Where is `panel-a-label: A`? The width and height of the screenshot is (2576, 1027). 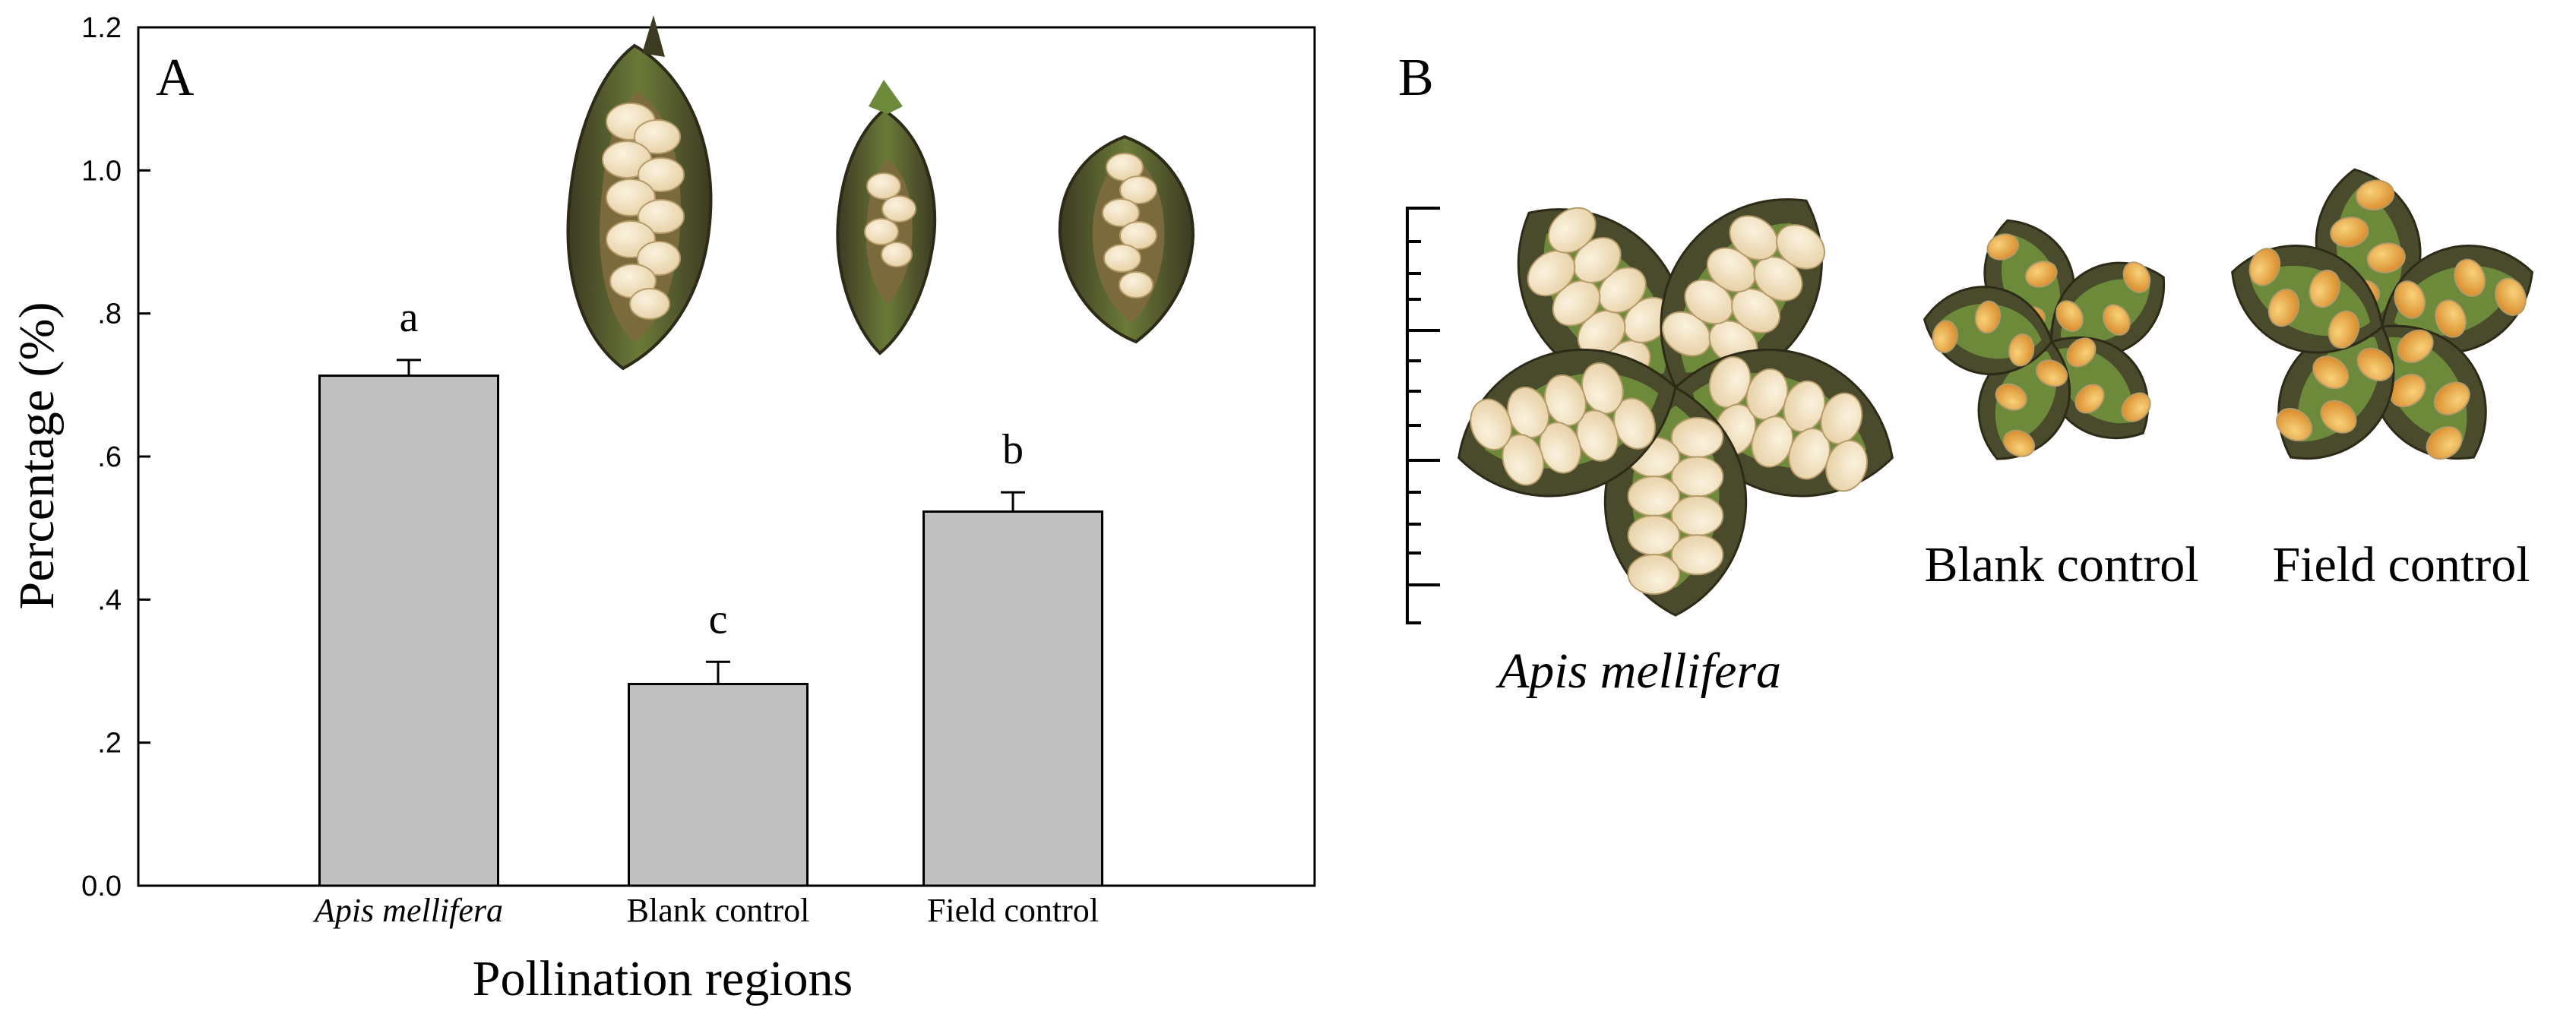
panel-a-label: A is located at coordinates (175, 78).